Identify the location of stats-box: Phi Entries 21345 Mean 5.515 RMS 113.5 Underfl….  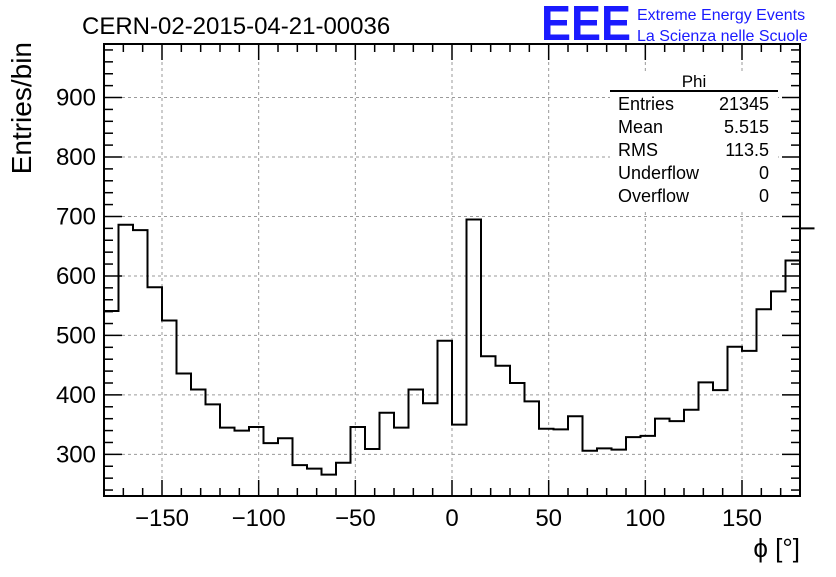
(694, 141).